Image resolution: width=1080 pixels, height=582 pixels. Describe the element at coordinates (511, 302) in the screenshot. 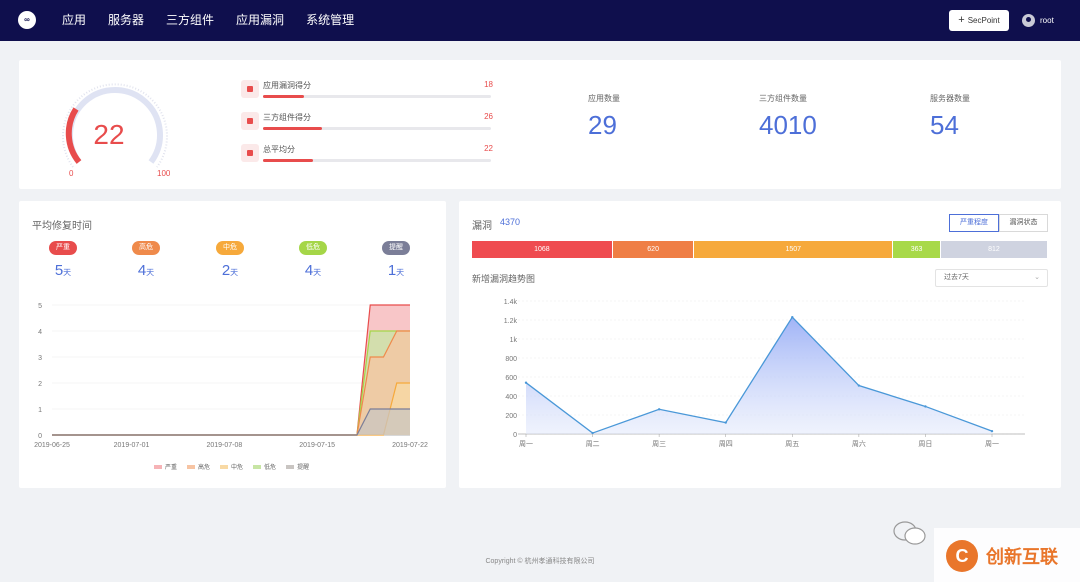

I see `y-tick-label: 1.4k` at that location.